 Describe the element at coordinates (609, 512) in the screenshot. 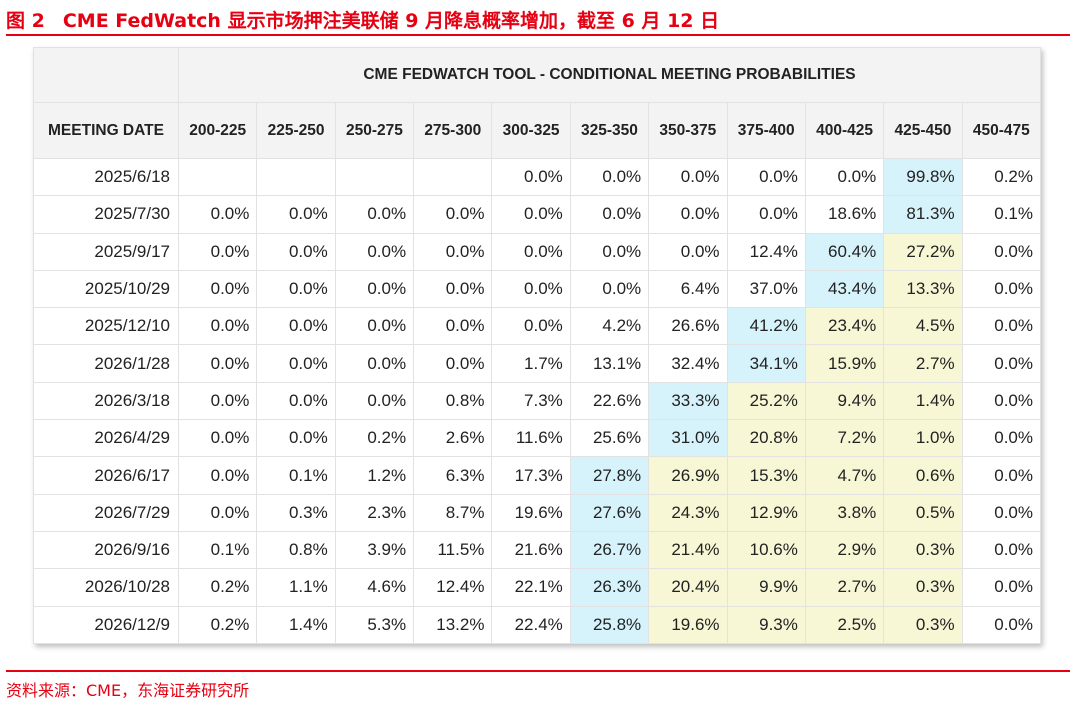

I see `probability-cell: 27.6%` at that location.